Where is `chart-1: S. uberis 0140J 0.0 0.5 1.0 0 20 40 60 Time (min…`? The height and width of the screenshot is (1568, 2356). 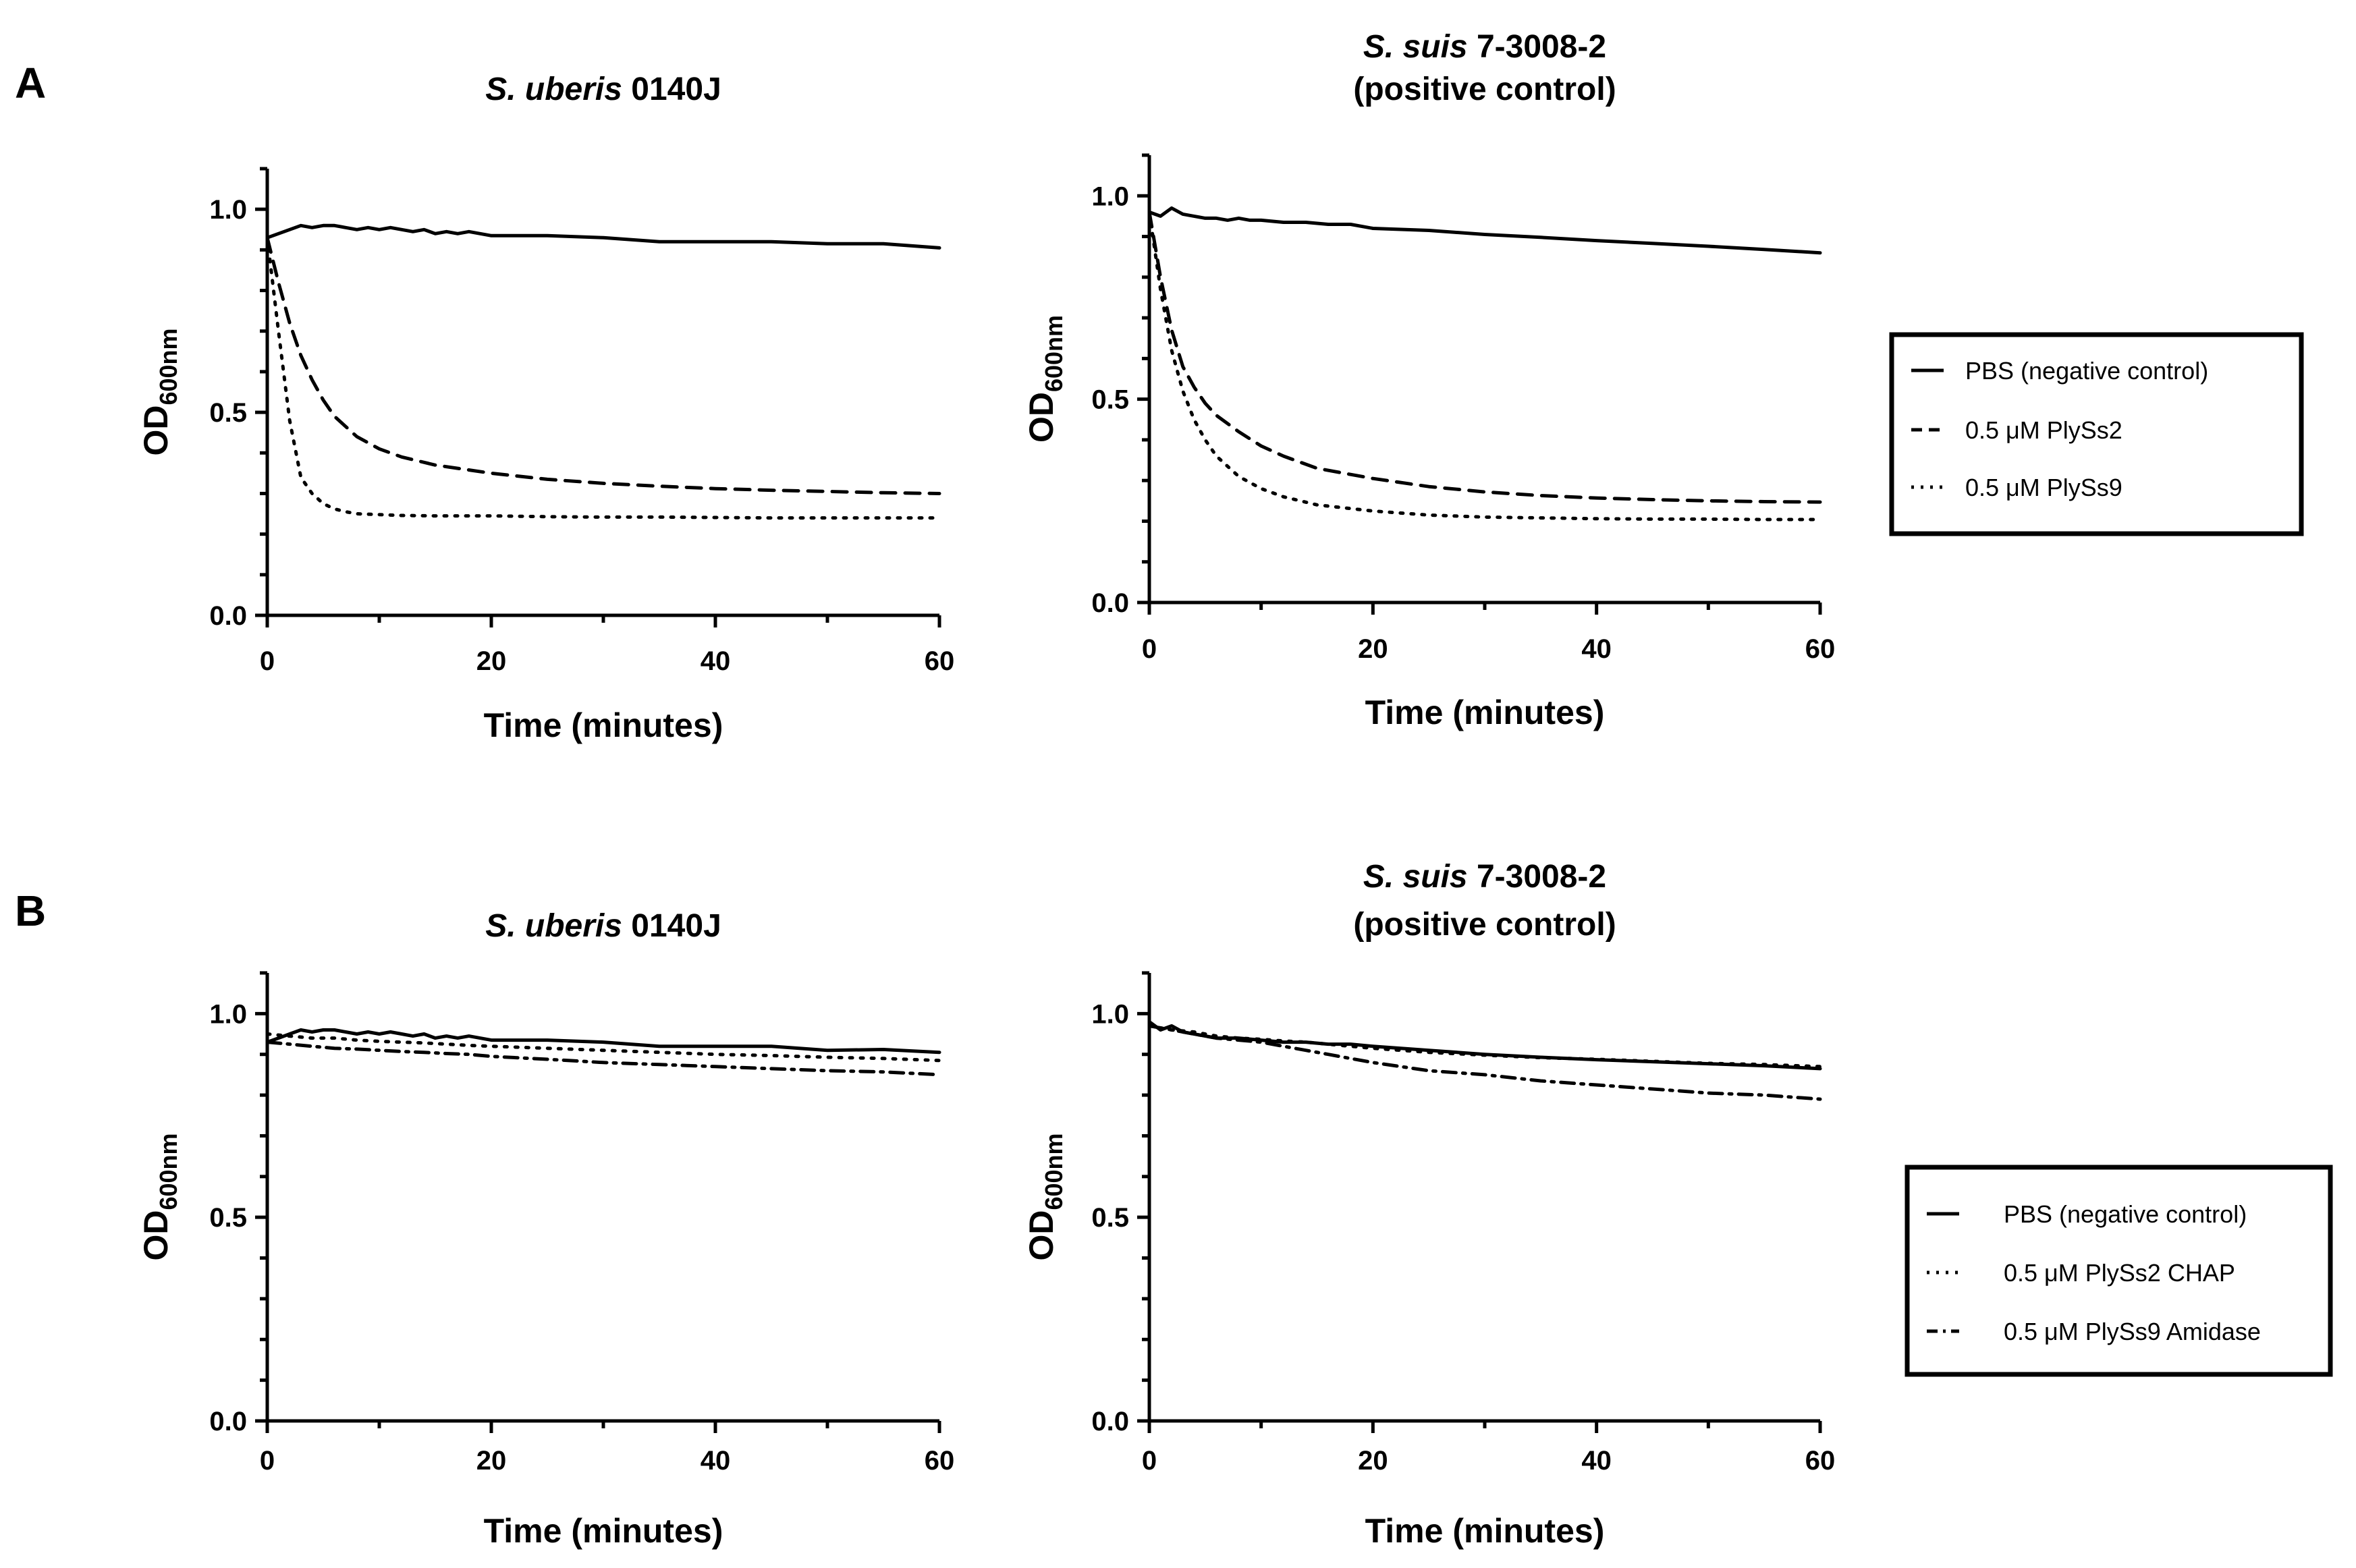
chart-1: S. uberis 0140J 0.0 0.5 1.0 0 20 40 60 Time (min… is located at coordinates (545, 408).